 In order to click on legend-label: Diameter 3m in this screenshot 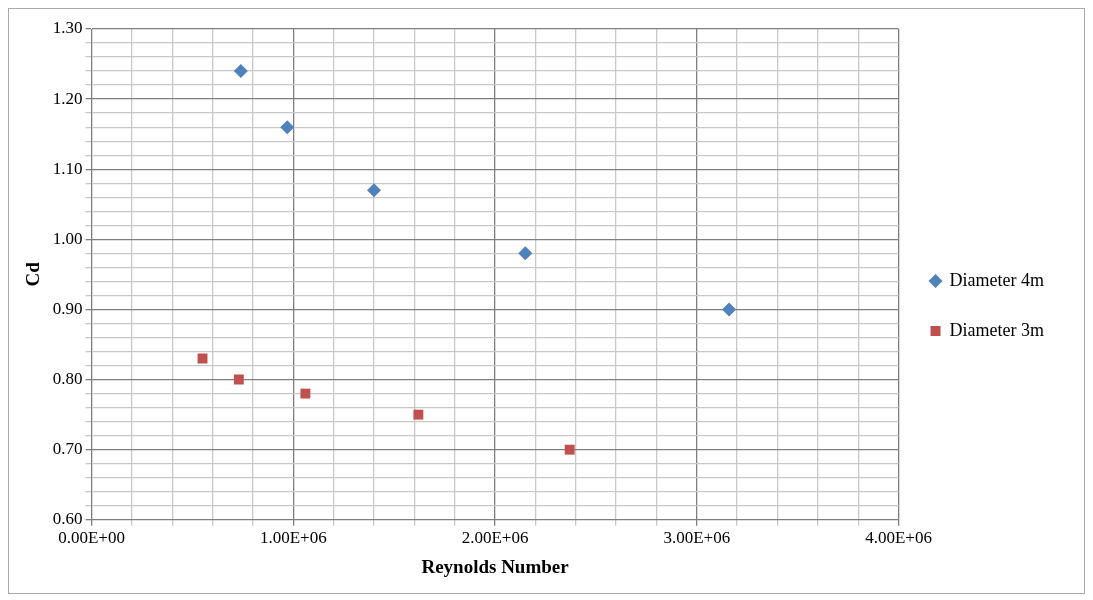, I will do `click(996, 329)`.